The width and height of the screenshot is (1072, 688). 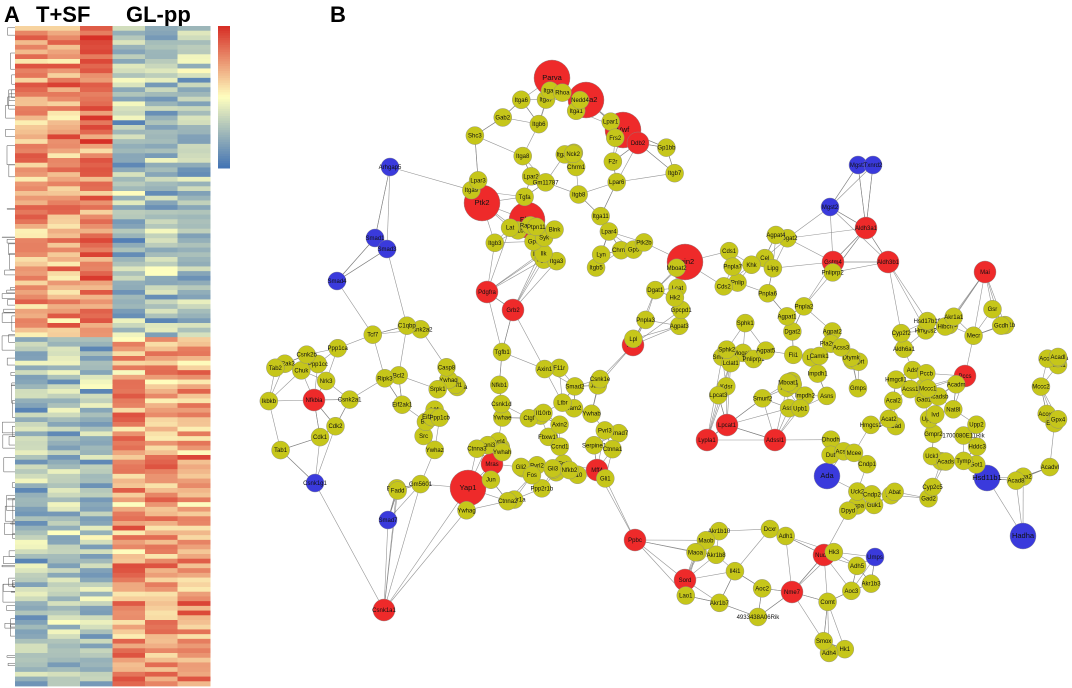 I want to click on network-node-label: Aldh3b1, so click(x=888, y=263).